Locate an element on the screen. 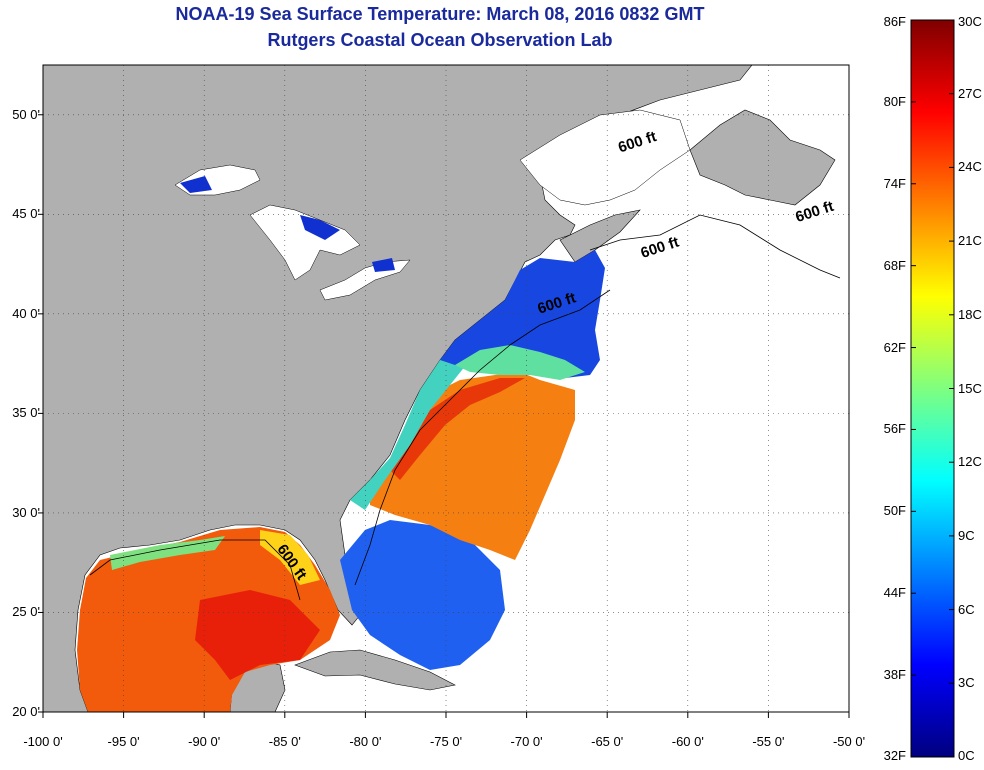  sst-mid-atlantic-cold is located at coordinates (522, 314).